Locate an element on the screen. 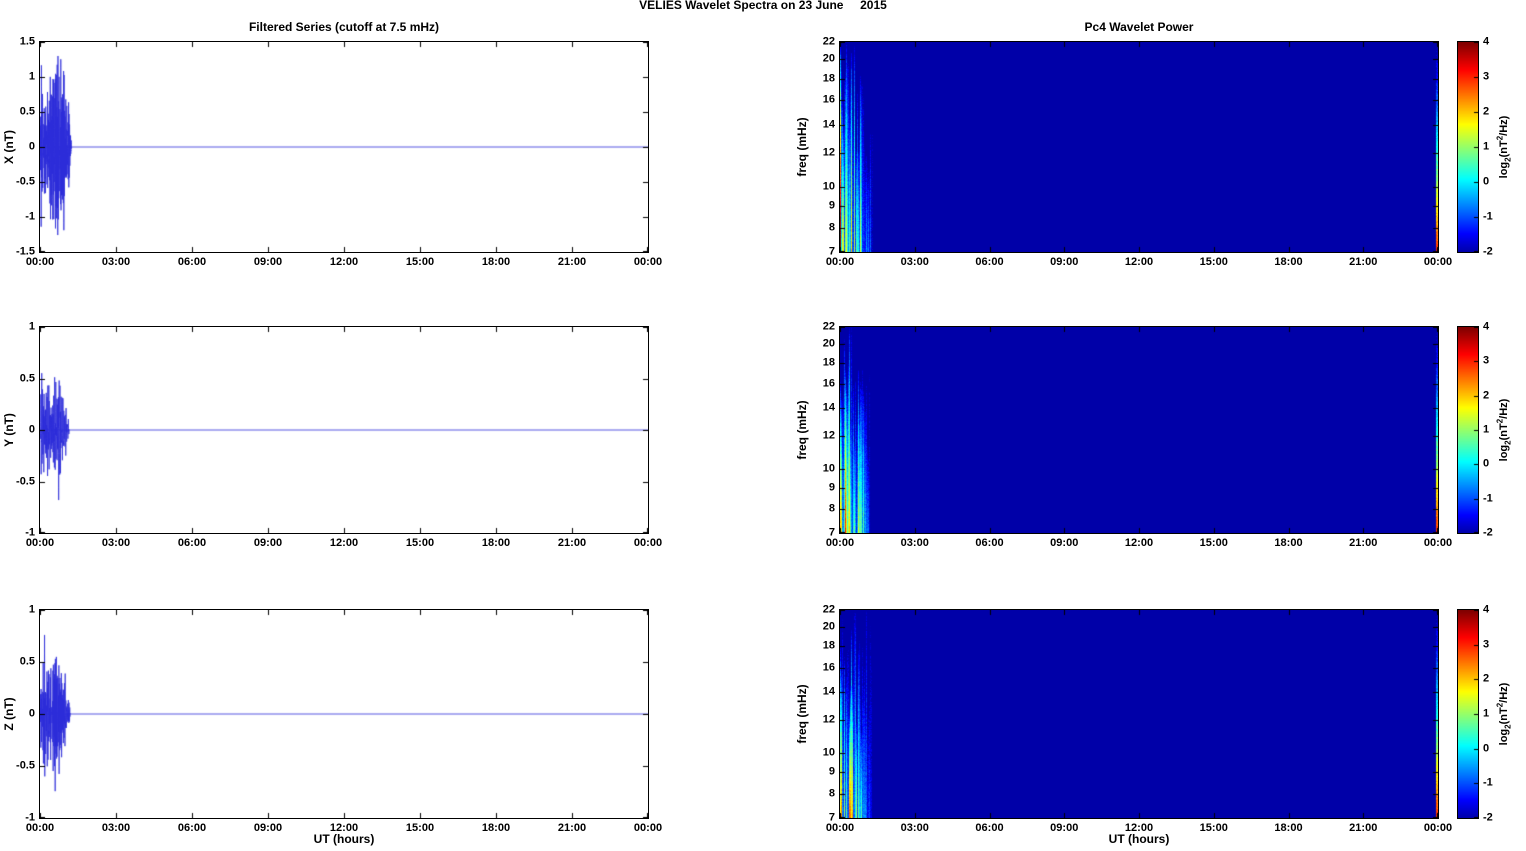  x-wavelet-ylabel: freq (mHz) is located at coordinates (802, 147).